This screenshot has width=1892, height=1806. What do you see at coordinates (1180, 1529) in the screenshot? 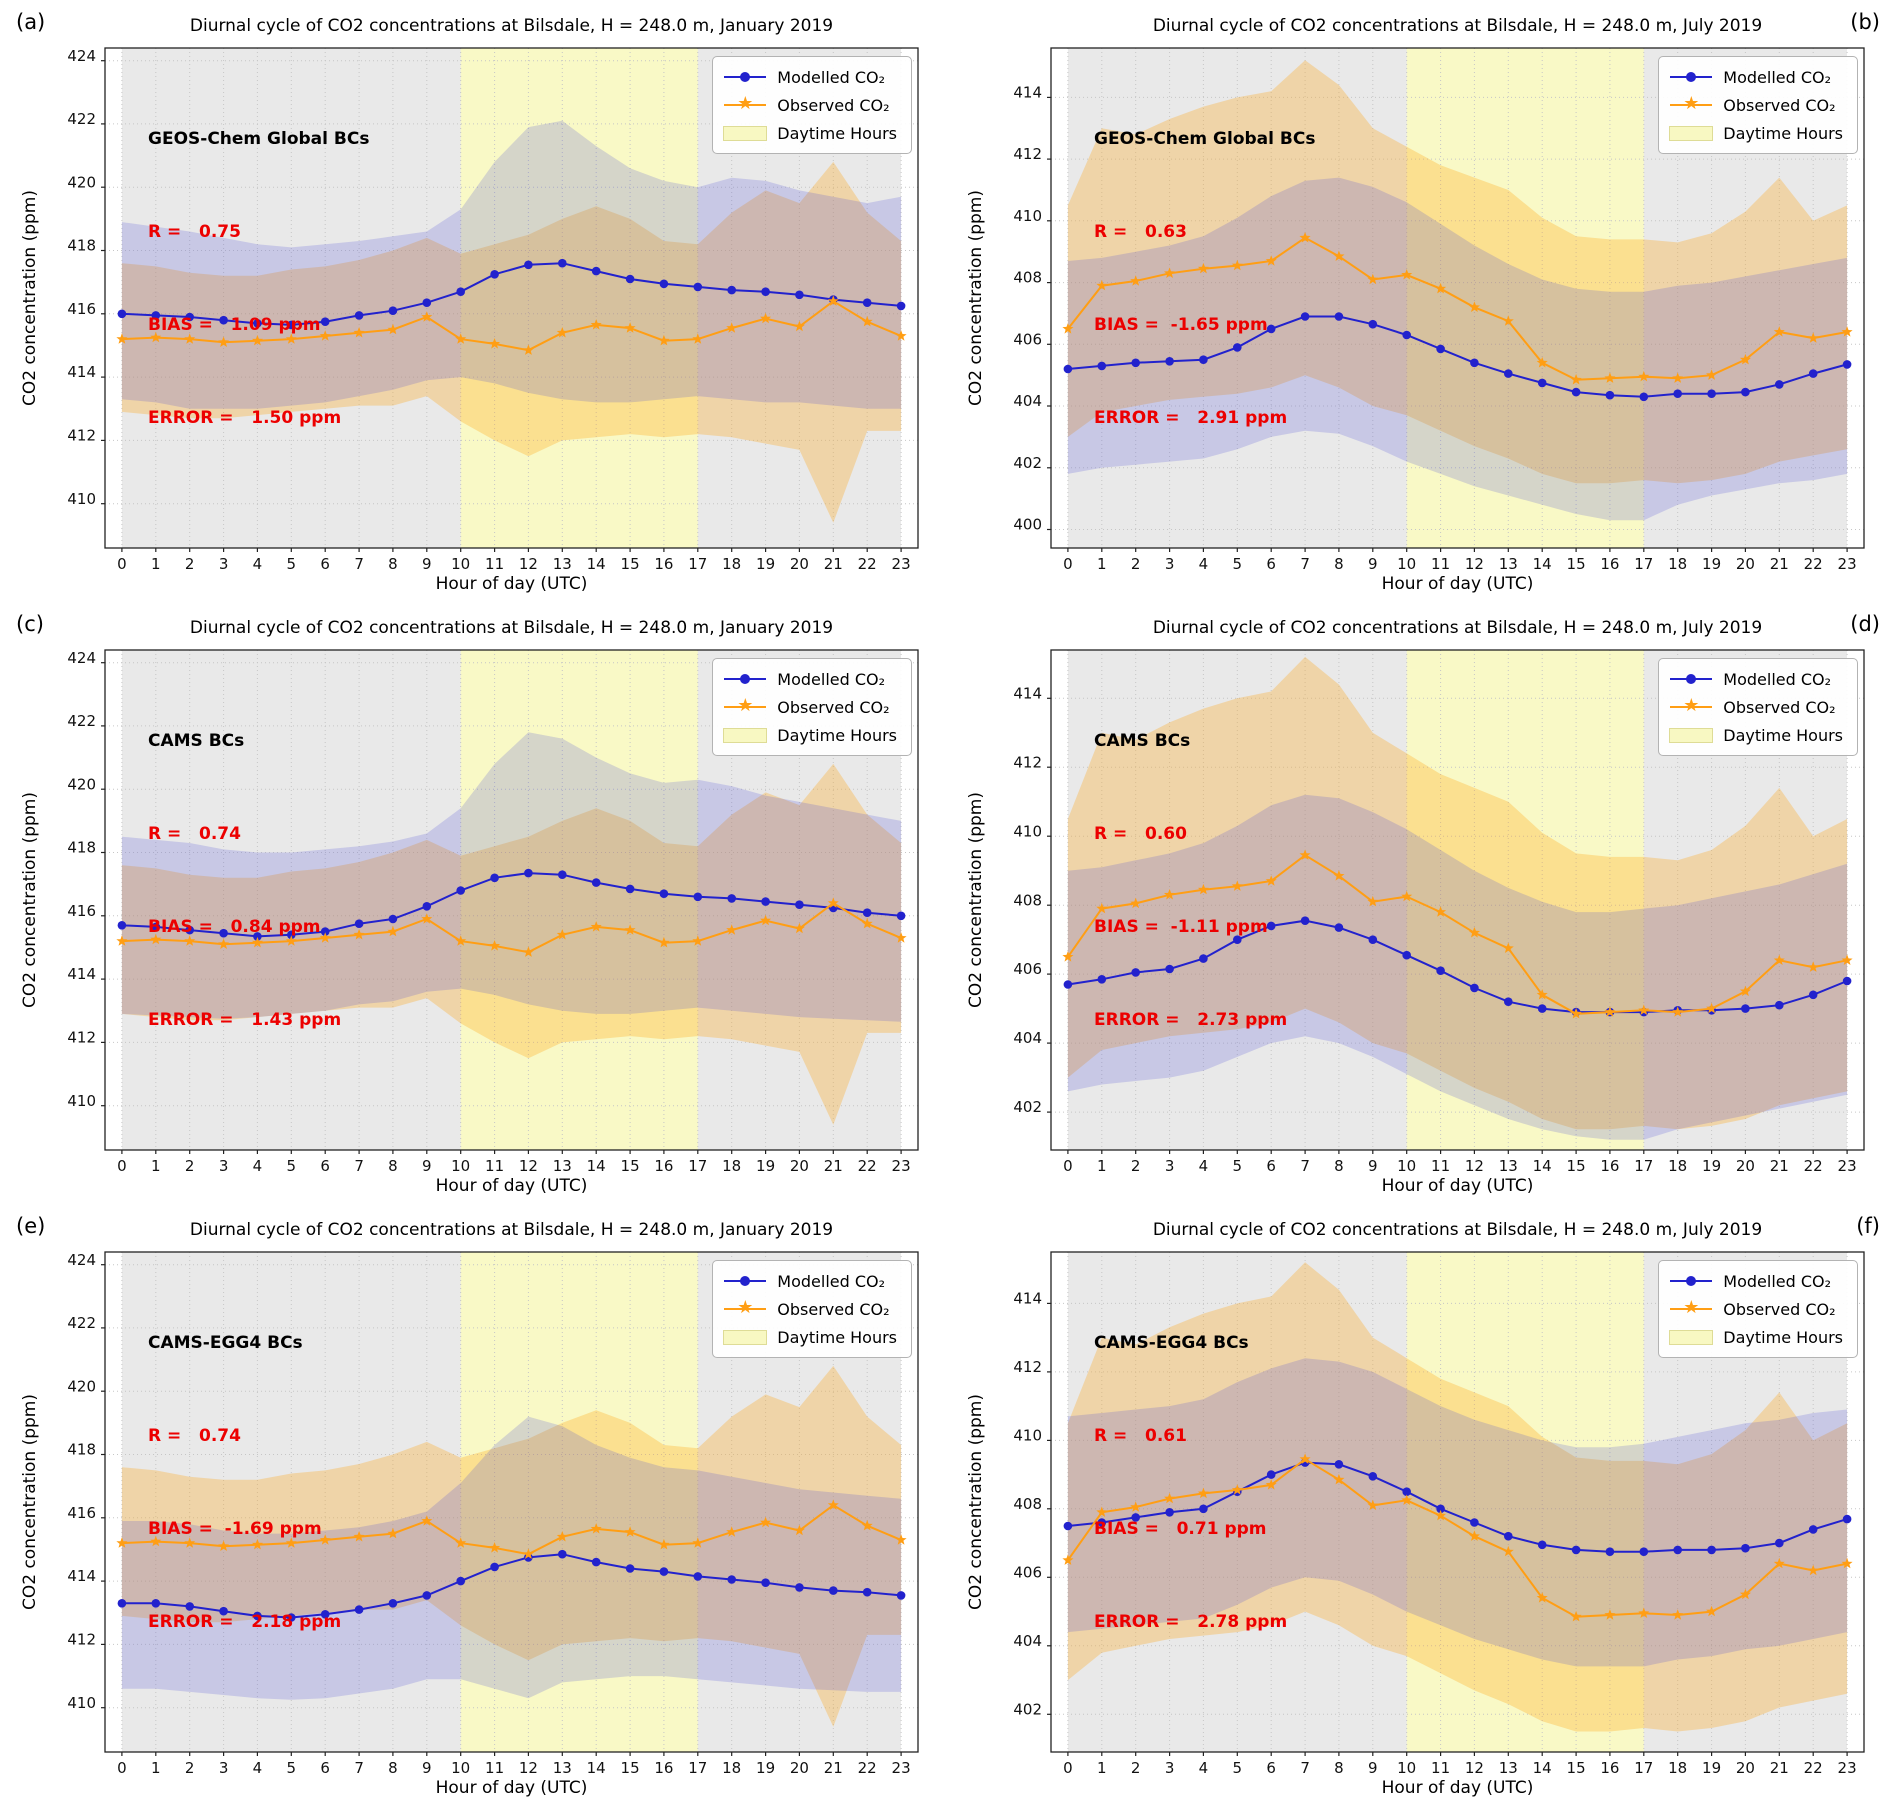
I see `bias-value-text: BIAS = 0.71 ppm` at bounding box center [1180, 1529].